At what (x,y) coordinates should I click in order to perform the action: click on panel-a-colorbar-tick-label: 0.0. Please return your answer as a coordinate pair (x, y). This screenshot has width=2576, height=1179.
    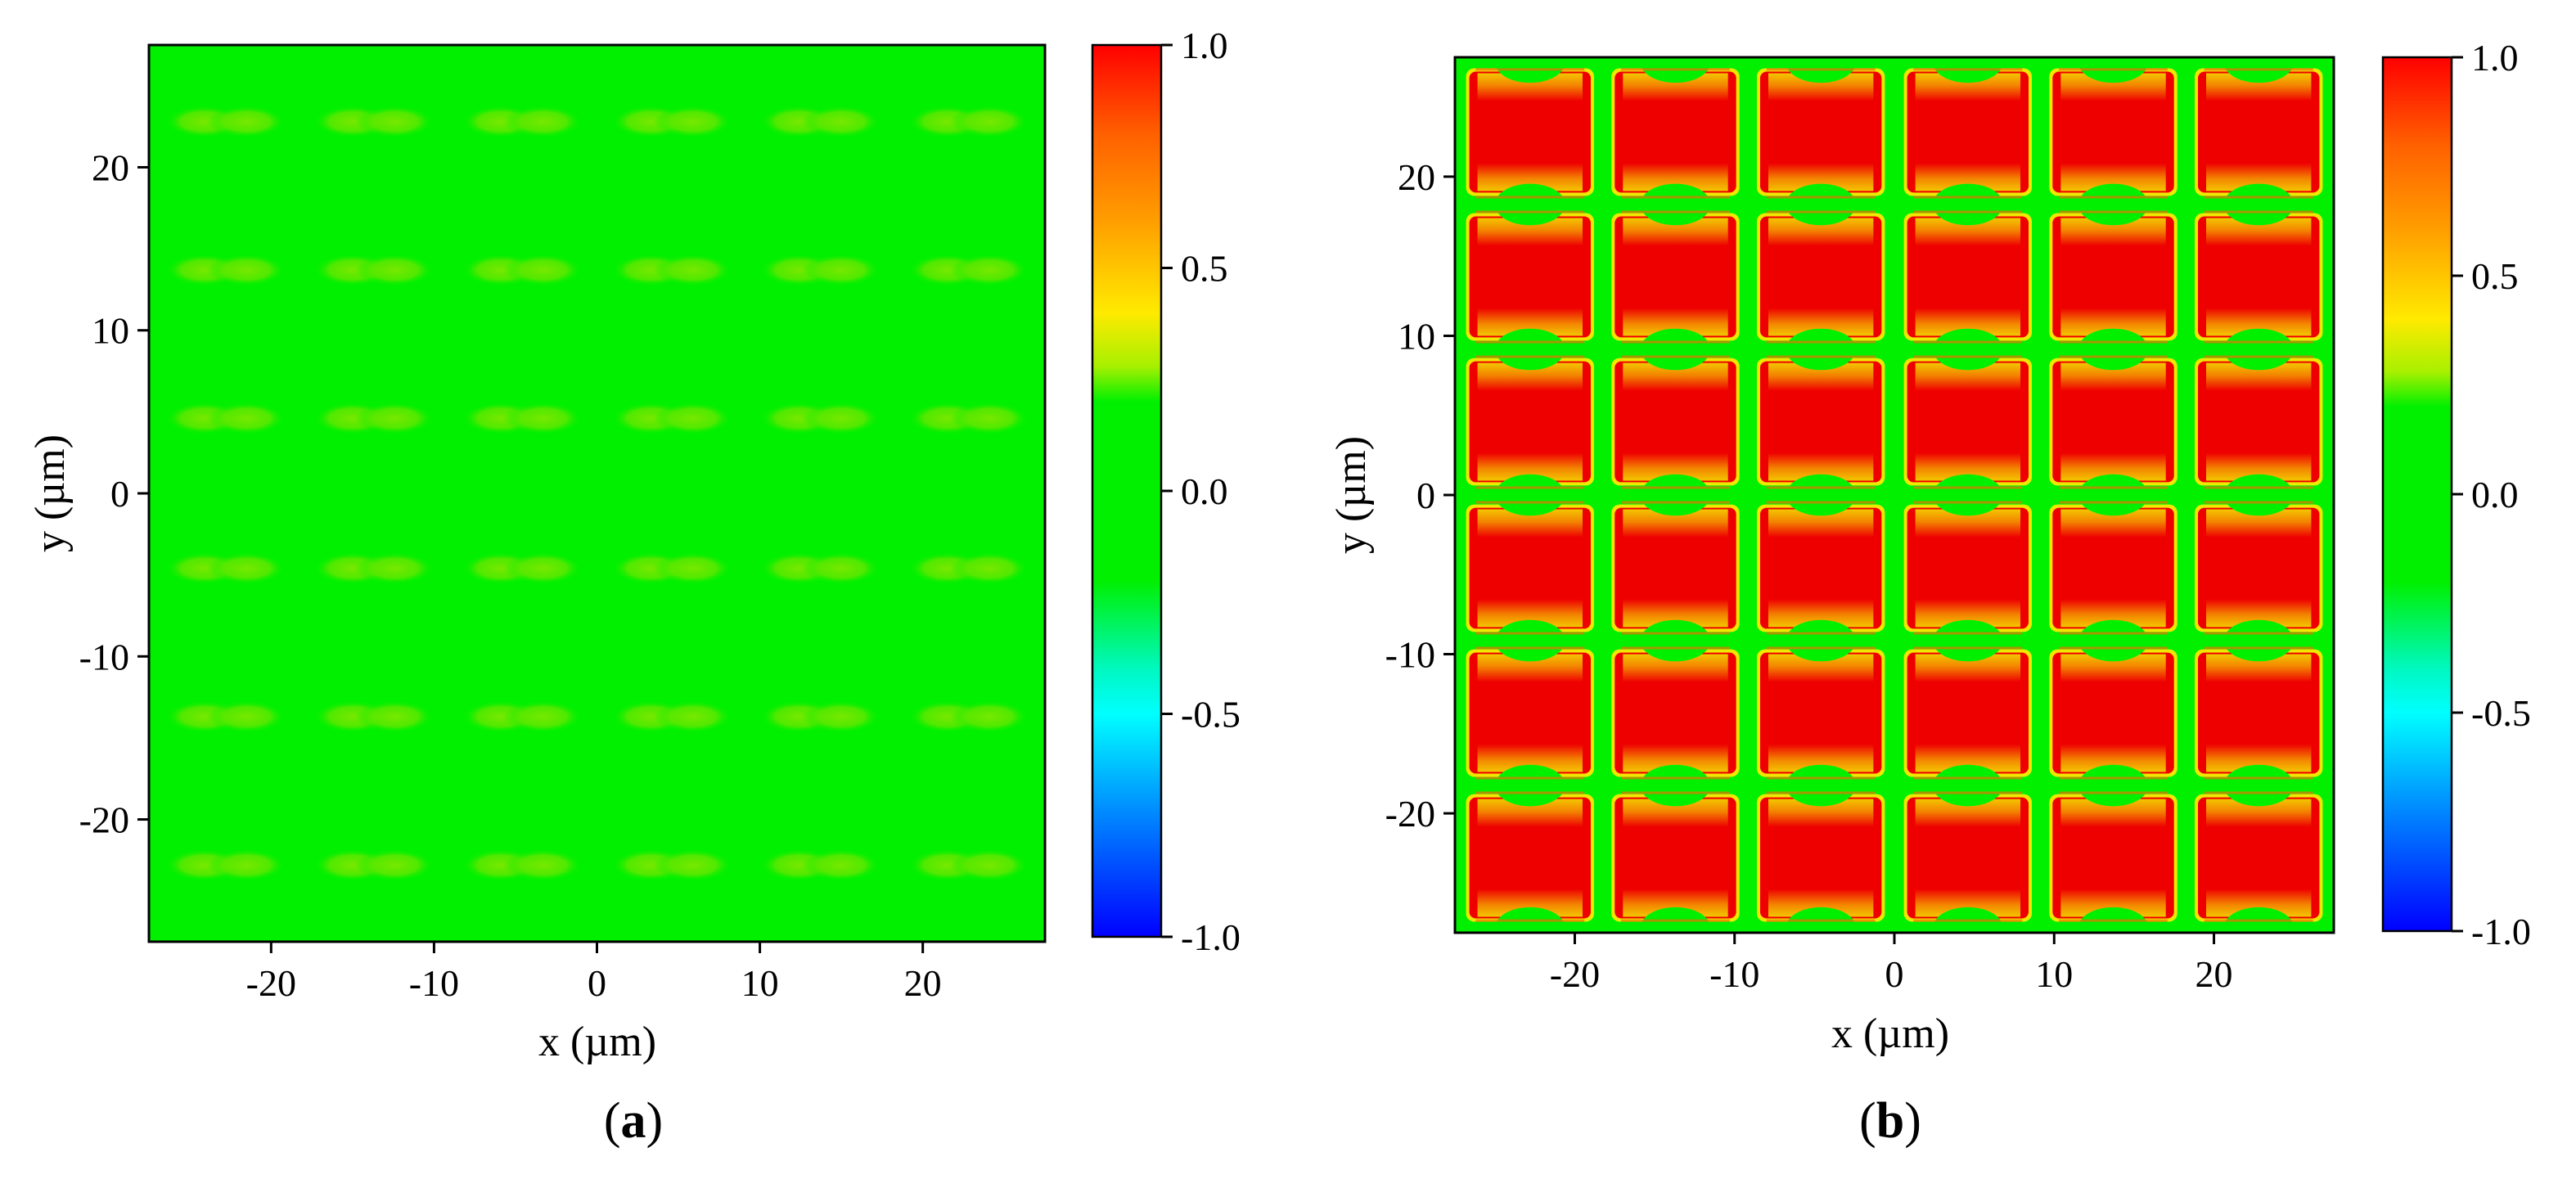
    Looking at the image, I should click on (1204, 491).